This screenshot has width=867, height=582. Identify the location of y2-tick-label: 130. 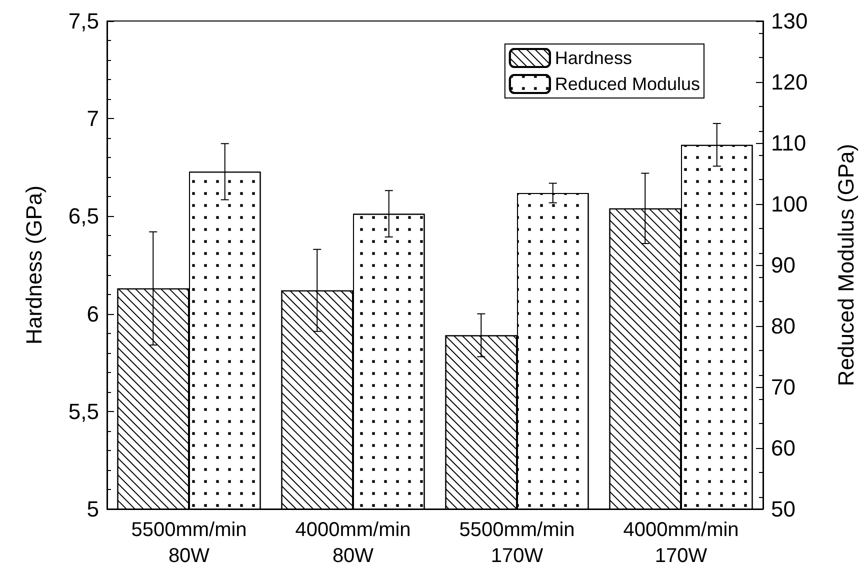
(789, 21).